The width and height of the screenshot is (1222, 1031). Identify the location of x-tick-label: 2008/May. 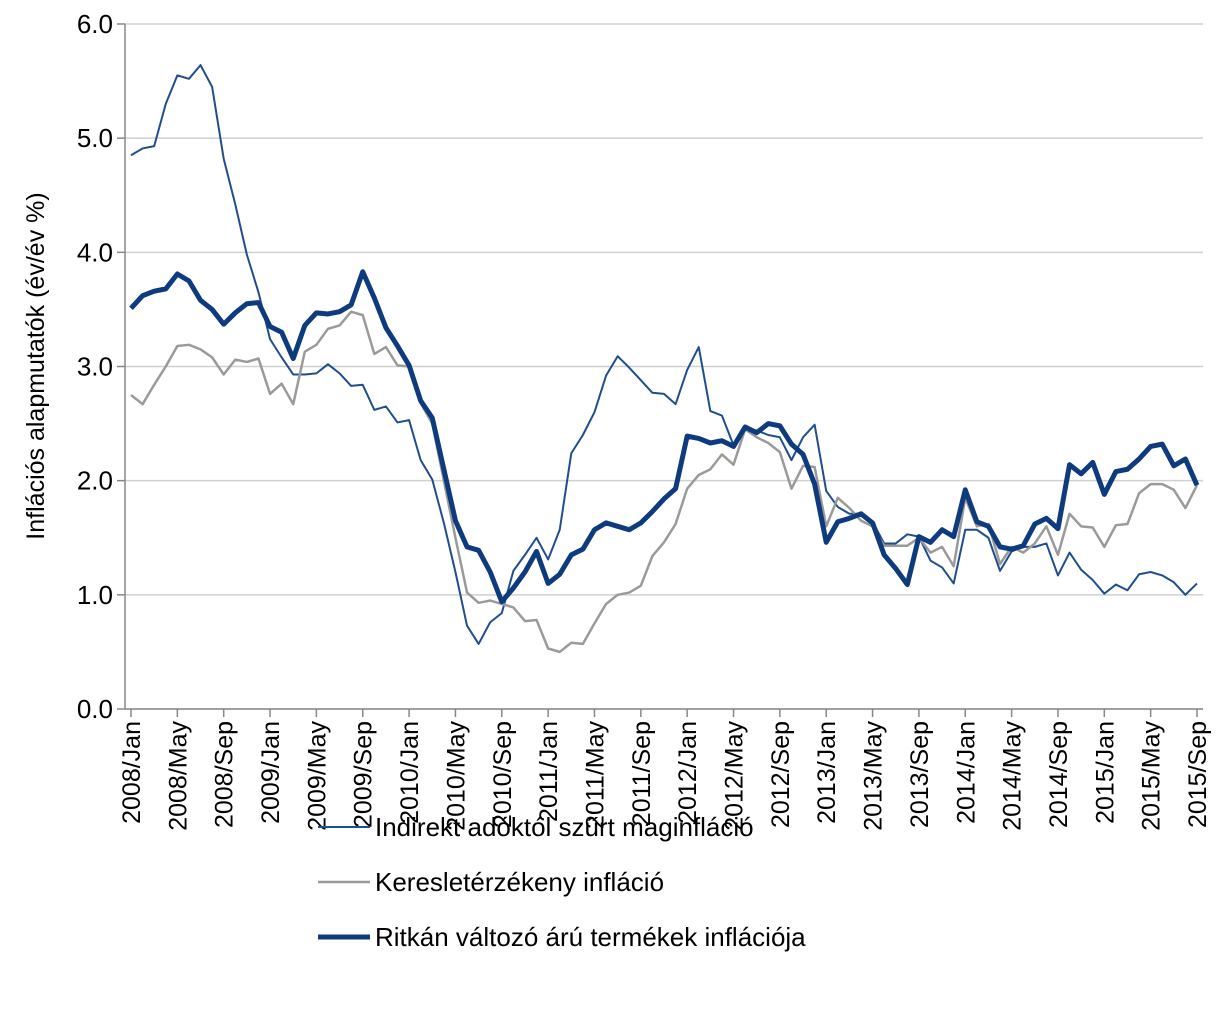
(178, 776).